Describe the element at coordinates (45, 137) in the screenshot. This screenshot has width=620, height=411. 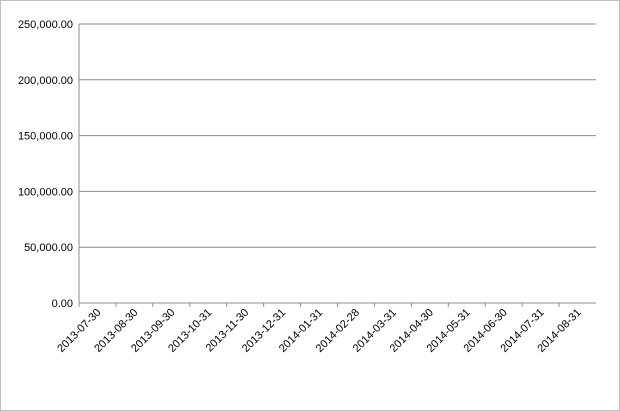
I see `y-tick-label: 150,000.00` at that location.